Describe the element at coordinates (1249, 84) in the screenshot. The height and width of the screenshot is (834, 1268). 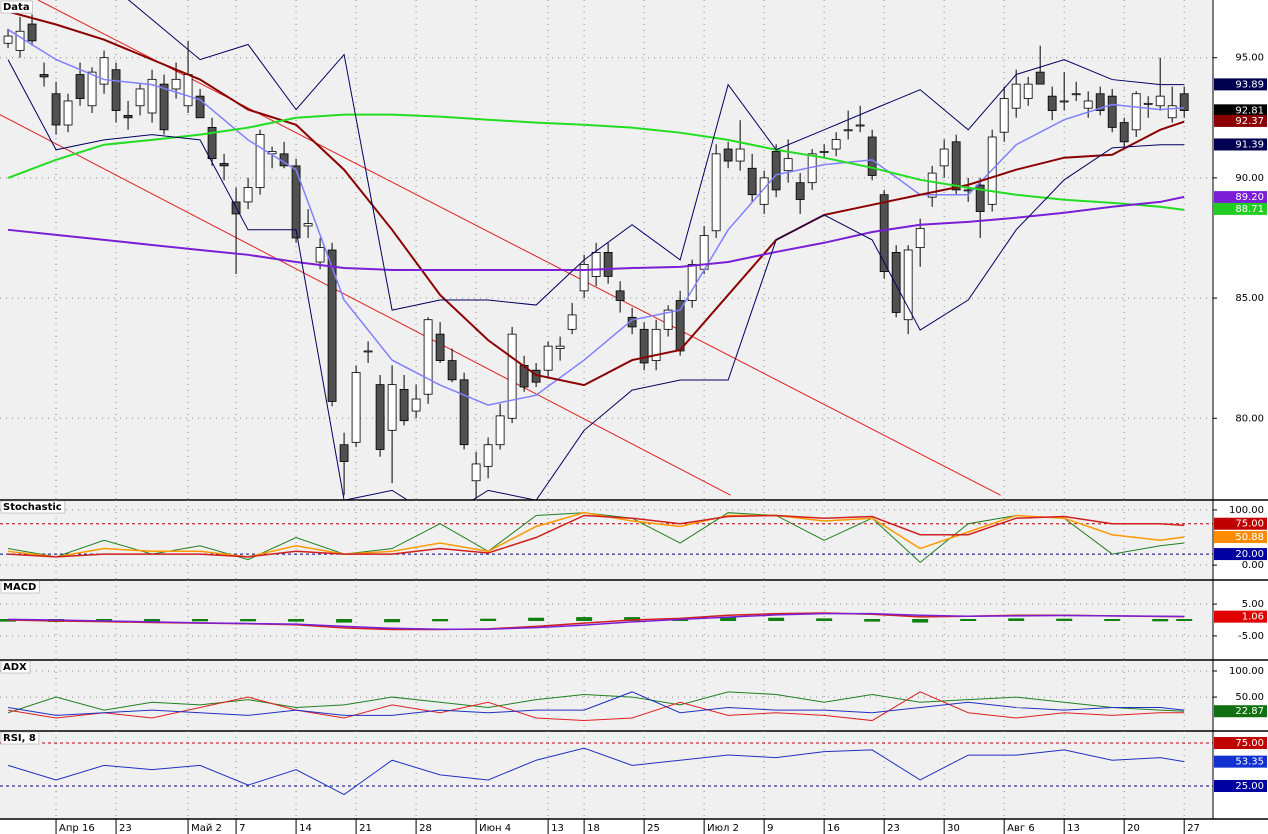
I see `value-label: 93.89` at that location.